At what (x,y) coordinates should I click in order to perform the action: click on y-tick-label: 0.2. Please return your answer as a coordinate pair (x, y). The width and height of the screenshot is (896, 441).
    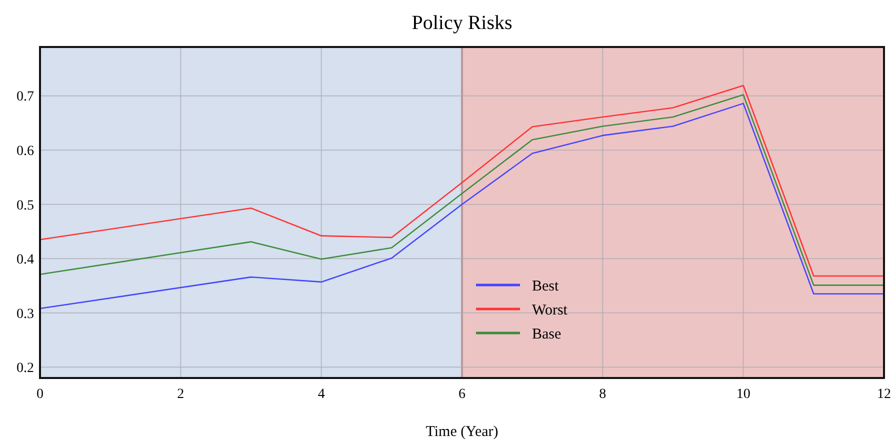
    Looking at the image, I should click on (25, 368).